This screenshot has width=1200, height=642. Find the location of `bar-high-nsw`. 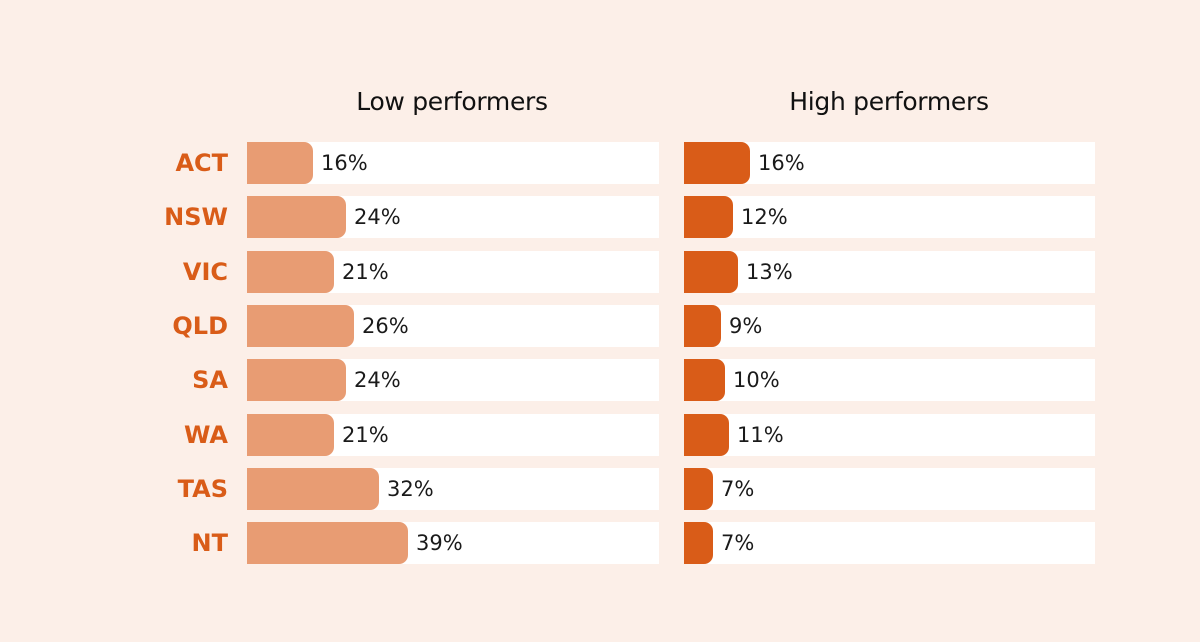

bar-high-nsw is located at coordinates (708, 217).